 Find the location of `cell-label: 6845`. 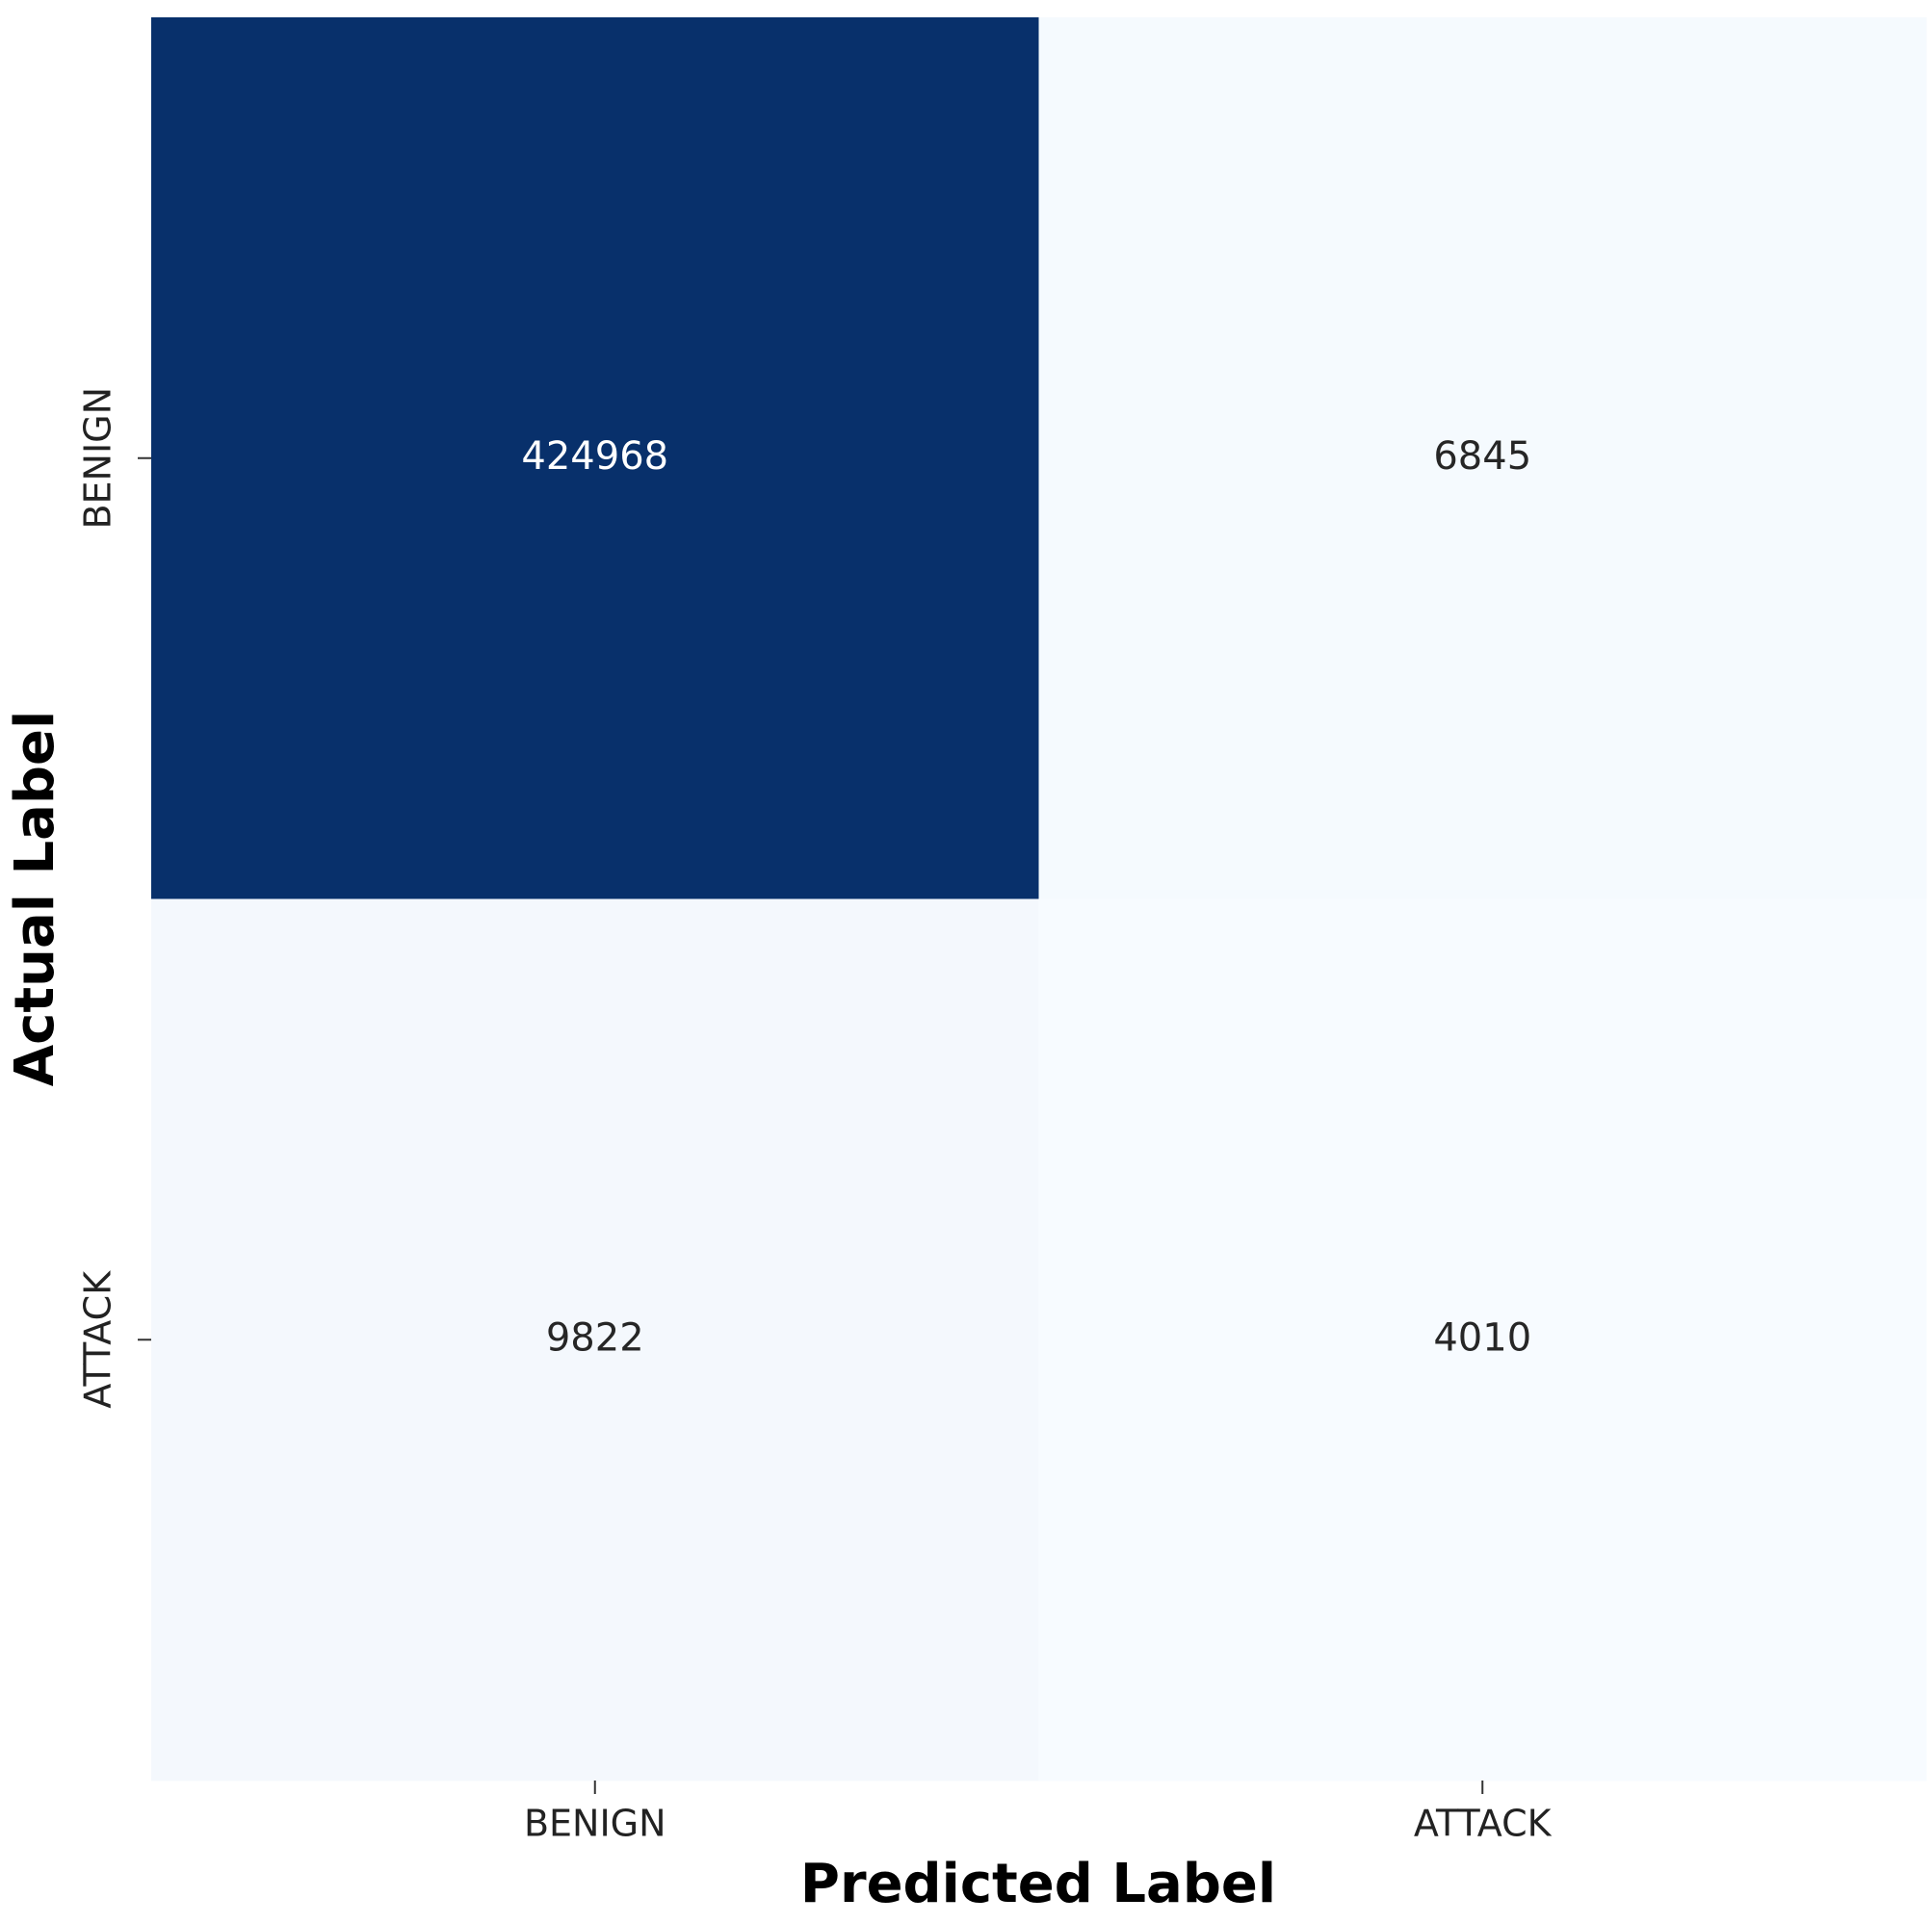

cell-label: 6845 is located at coordinates (1482, 456).